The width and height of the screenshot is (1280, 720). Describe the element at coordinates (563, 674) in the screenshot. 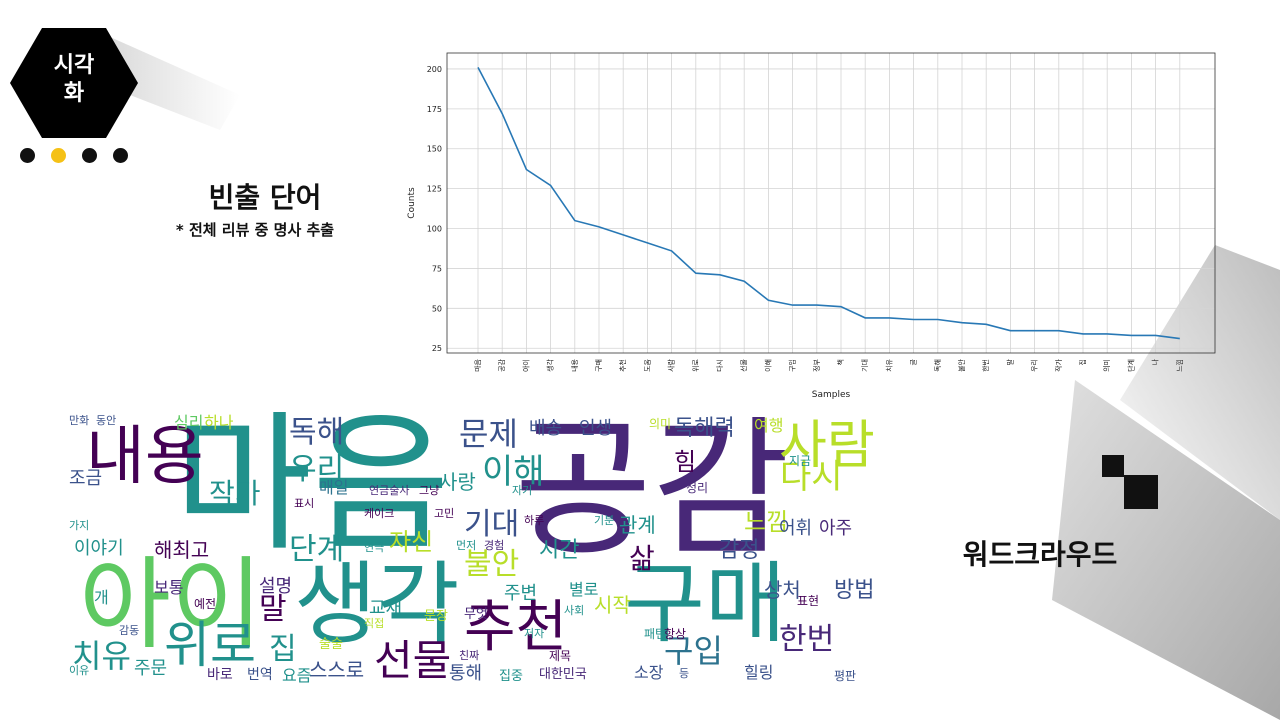

I see `wordcloud-word: 대한민국` at that location.